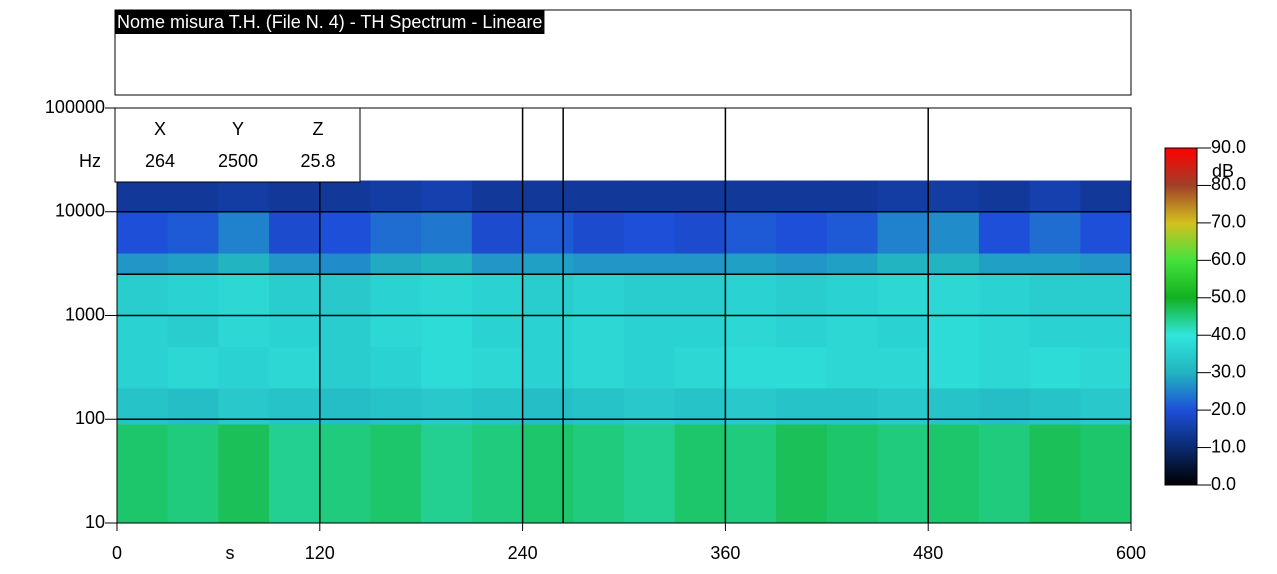  What do you see at coordinates (1228, 409) in the screenshot?
I see `colorbar-tick-label: 20.0` at bounding box center [1228, 409].